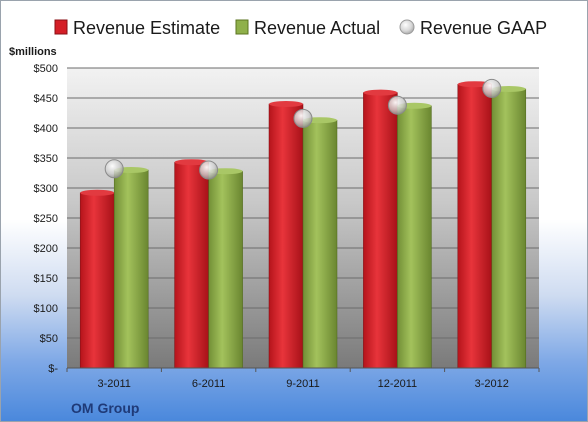  What do you see at coordinates (398, 384) in the screenshot?
I see `x-tick-label: 12-2011` at bounding box center [398, 384].